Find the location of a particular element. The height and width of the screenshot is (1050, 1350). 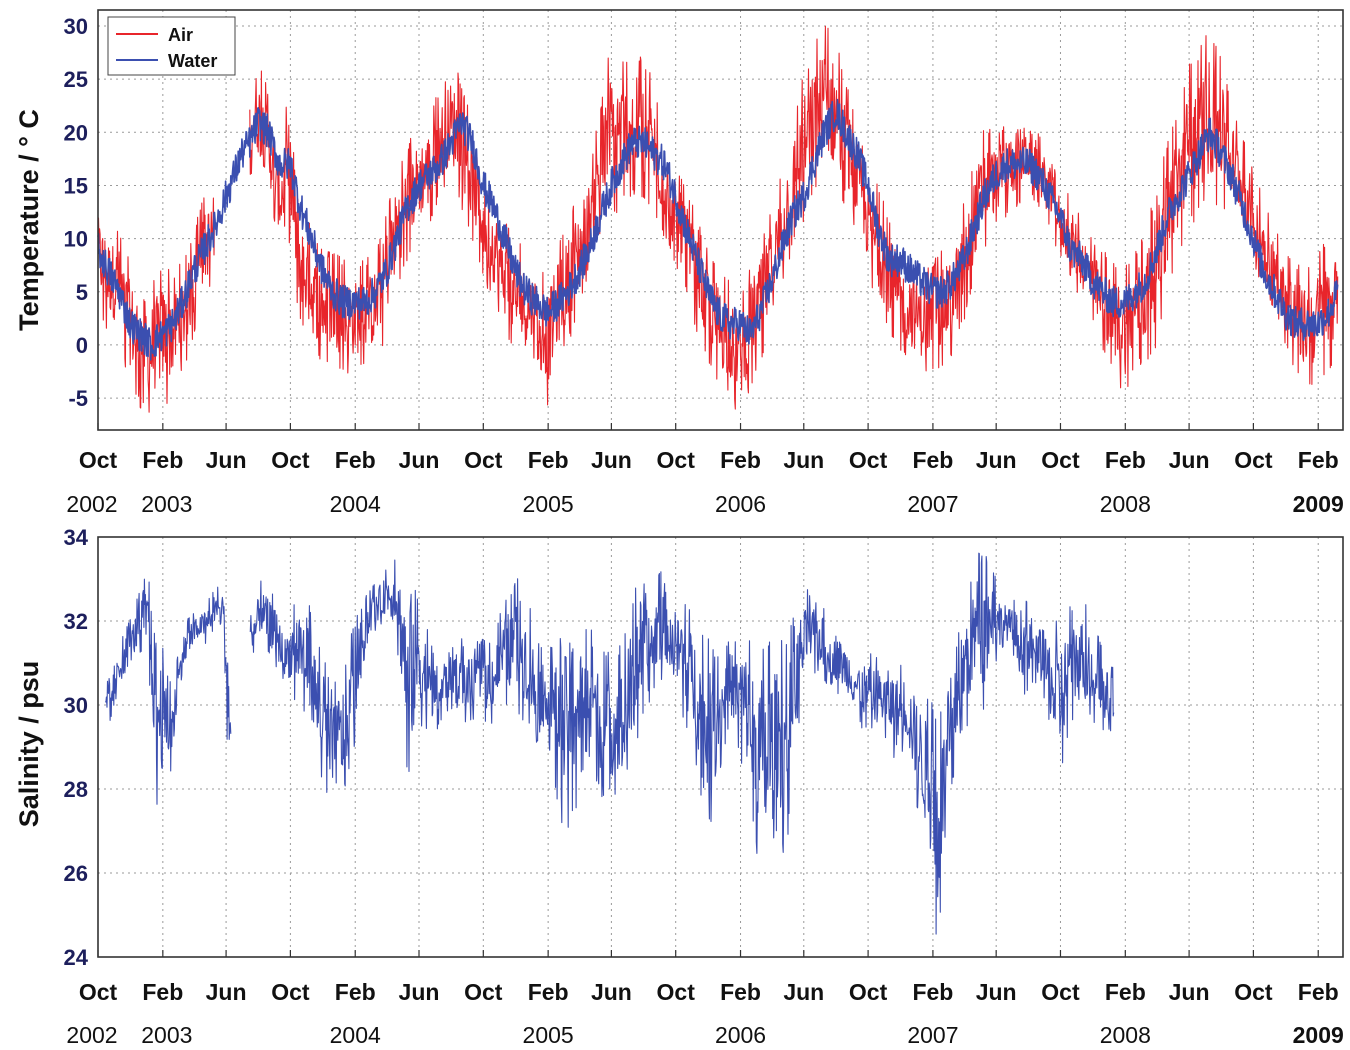

legend-box is located at coordinates (171, 46).